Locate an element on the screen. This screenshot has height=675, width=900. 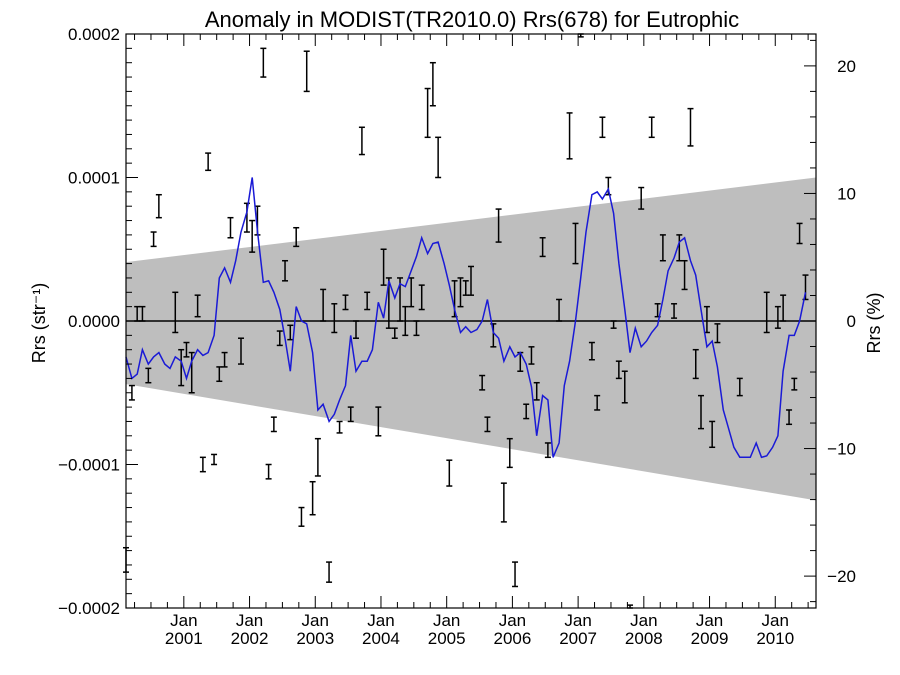
y-left-tick-labels: 0.0002 0.0001 0.0000 −0.0001 −0.0002 is located at coordinates (89, 321).